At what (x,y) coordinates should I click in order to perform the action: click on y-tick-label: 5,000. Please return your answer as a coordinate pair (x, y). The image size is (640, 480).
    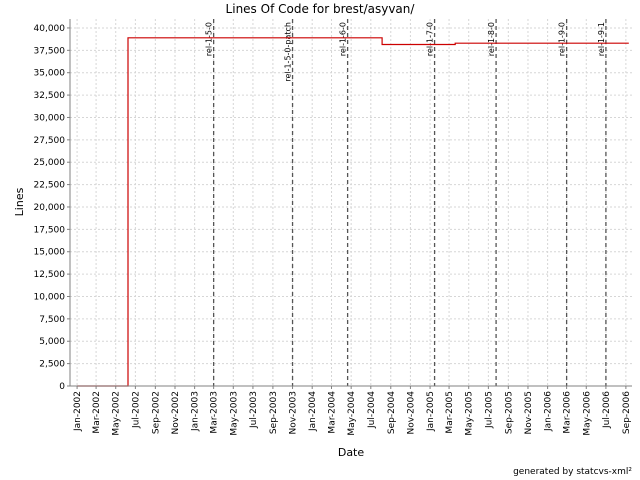
    Looking at the image, I should click on (52, 342).